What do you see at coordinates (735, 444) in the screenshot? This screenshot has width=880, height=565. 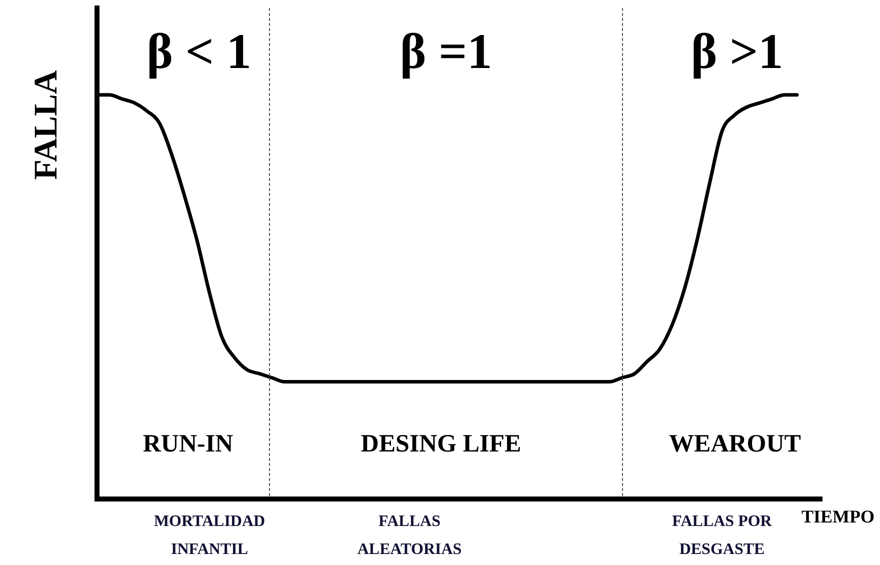 I see `annotation: WEAROUT` at bounding box center [735, 444].